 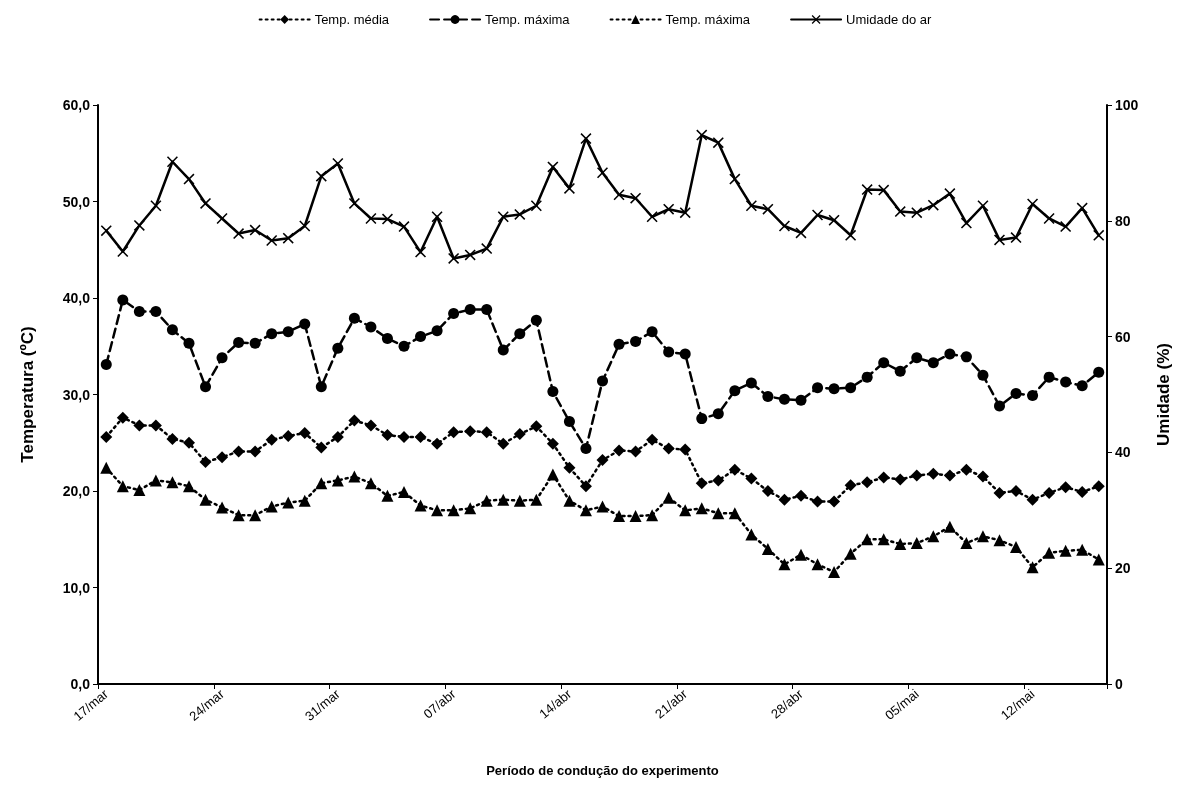 What do you see at coordinates (76, 491) in the screenshot?
I see `y-tick-label: 20,0` at bounding box center [76, 491].